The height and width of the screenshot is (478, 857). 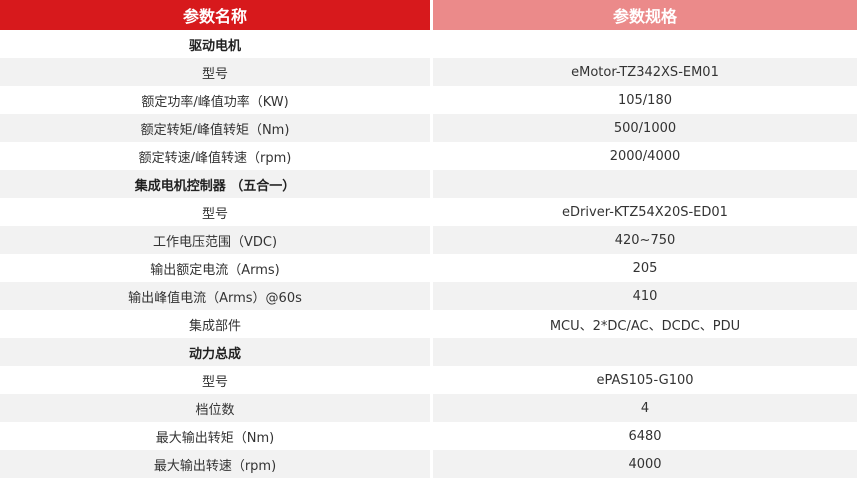 I want to click on section-row: 动力总成, so click(x=428, y=352).